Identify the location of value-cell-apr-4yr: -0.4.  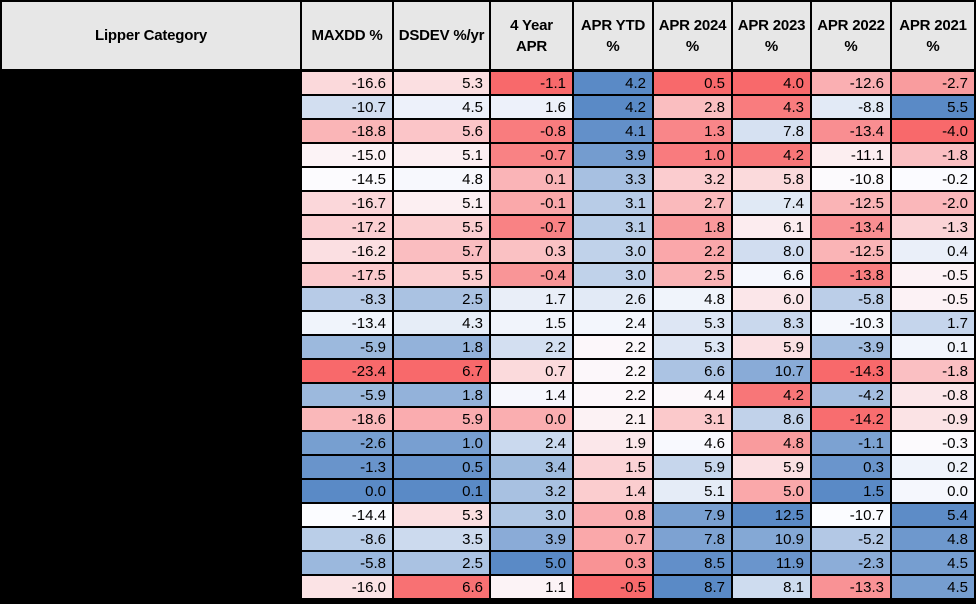
(531, 275).